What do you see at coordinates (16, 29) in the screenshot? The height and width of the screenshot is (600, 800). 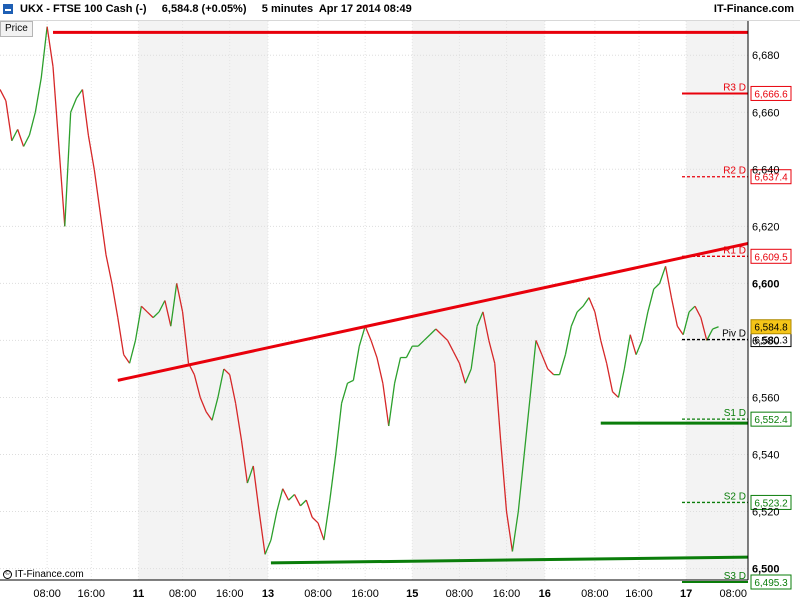 I see `price-tab: Price` at bounding box center [16, 29].